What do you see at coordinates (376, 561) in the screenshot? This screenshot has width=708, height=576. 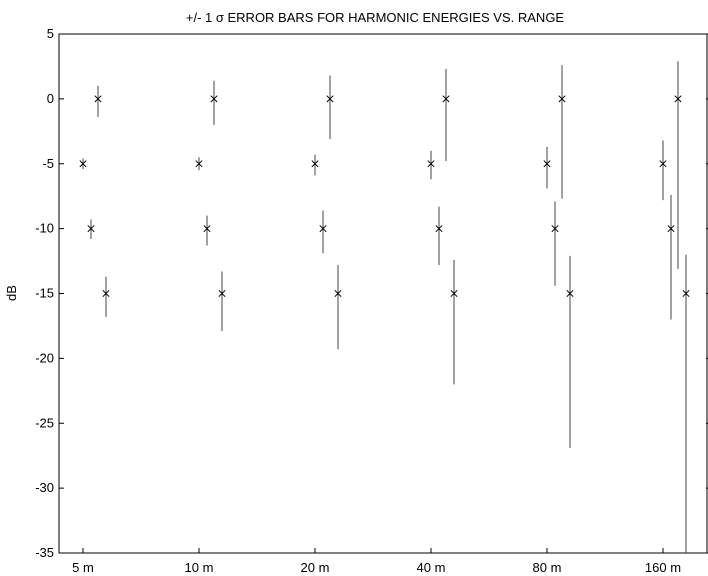 I see `x-axis: 5 m 10 m 20 m 40 m 80 m 160 m` at bounding box center [376, 561].